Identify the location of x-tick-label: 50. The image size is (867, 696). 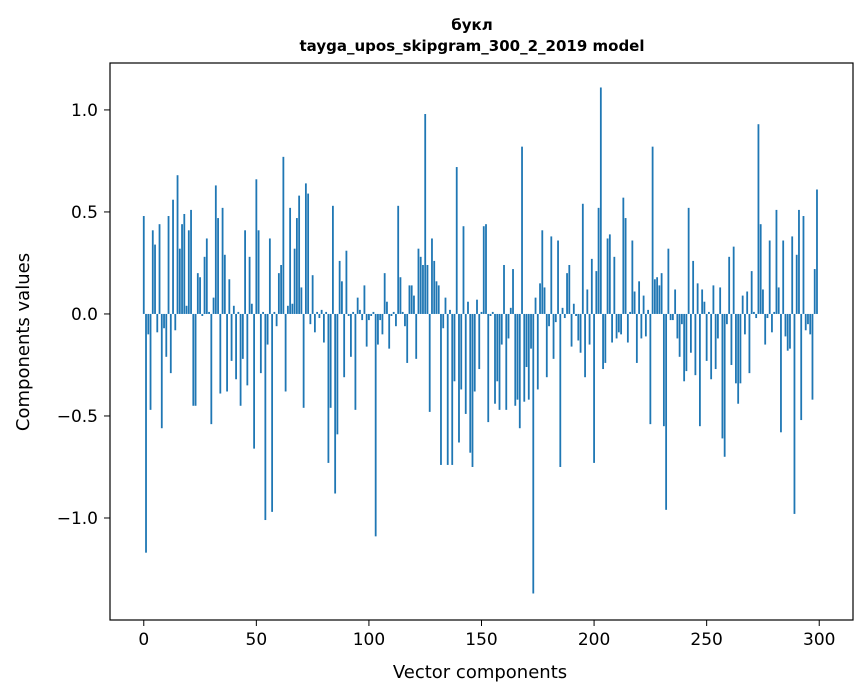
(257, 640).